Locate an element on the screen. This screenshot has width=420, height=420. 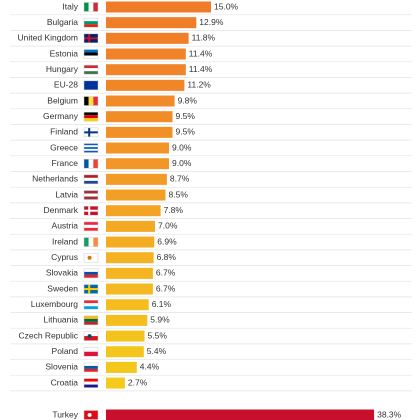
value-label: 11.2% is located at coordinates (199, 85).